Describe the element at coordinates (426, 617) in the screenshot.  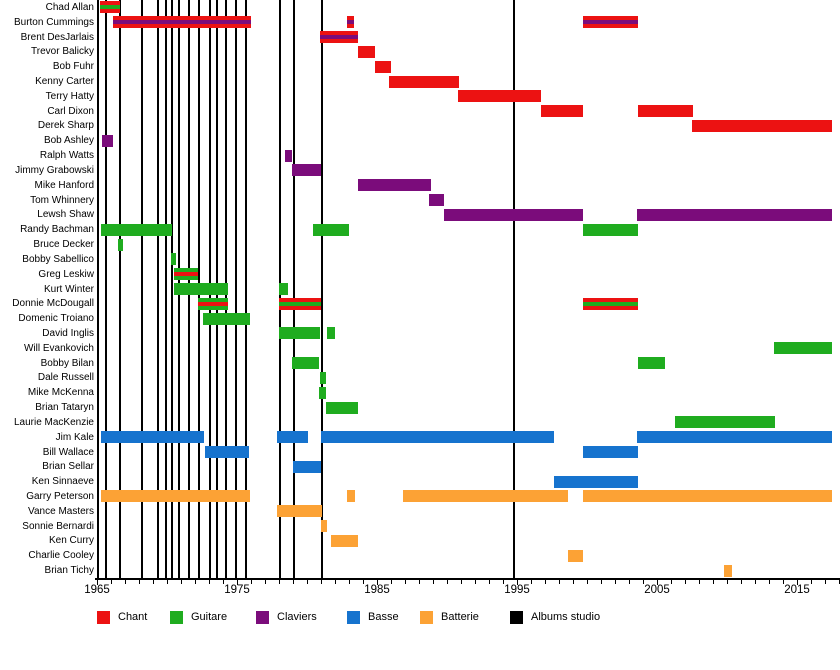
I see `legend-swatch-batterie` at that location.